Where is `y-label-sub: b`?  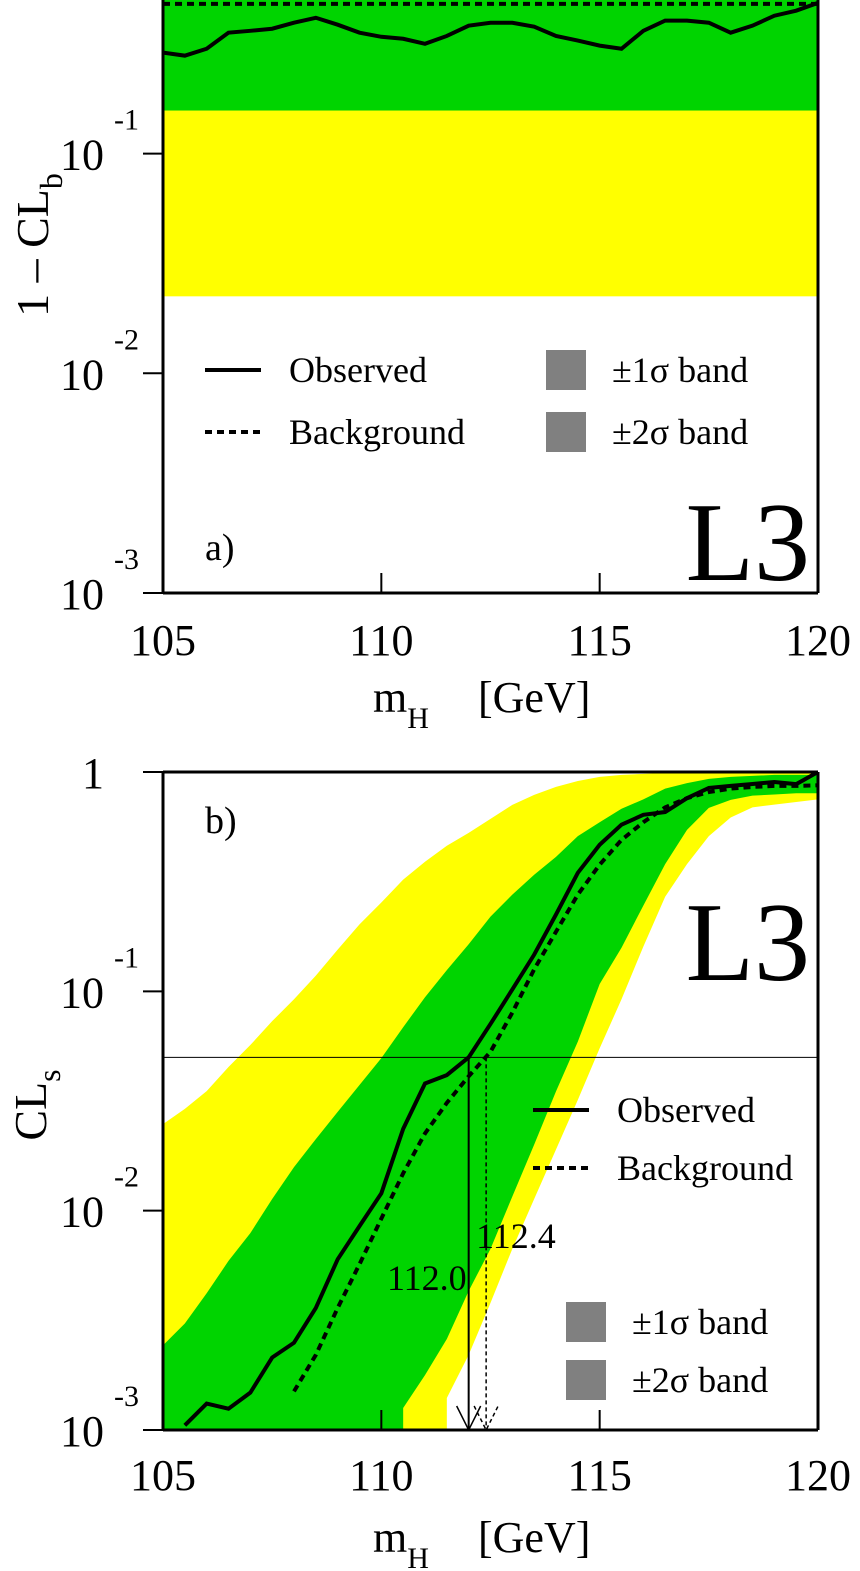 y-label-sub: b is located at coordinates (51, 181).